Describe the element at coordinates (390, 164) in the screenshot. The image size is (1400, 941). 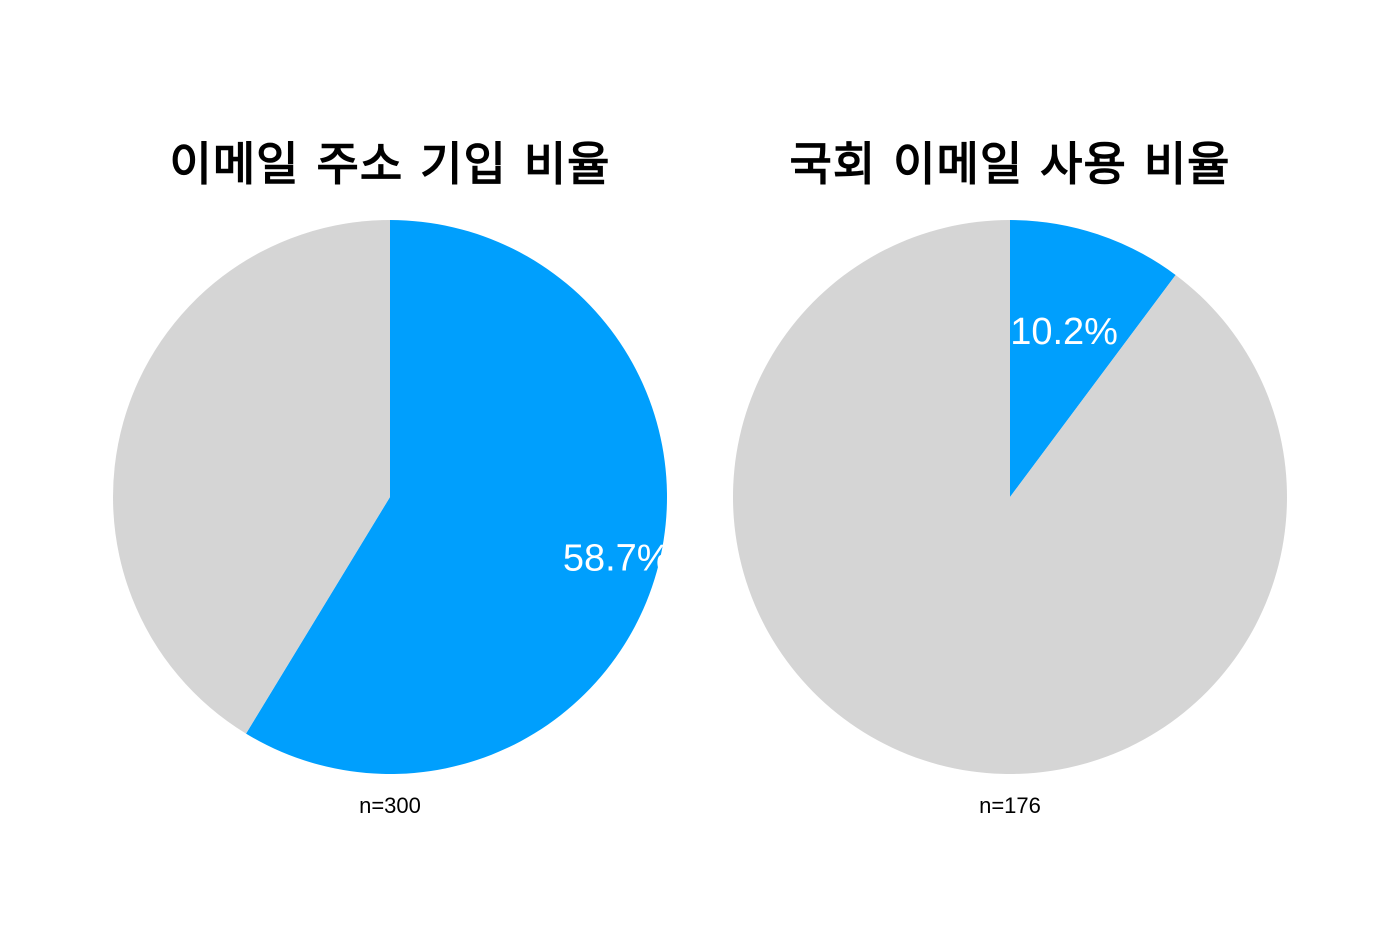
I see `chart-title: 이메일 주소 기입 비율` at that location.